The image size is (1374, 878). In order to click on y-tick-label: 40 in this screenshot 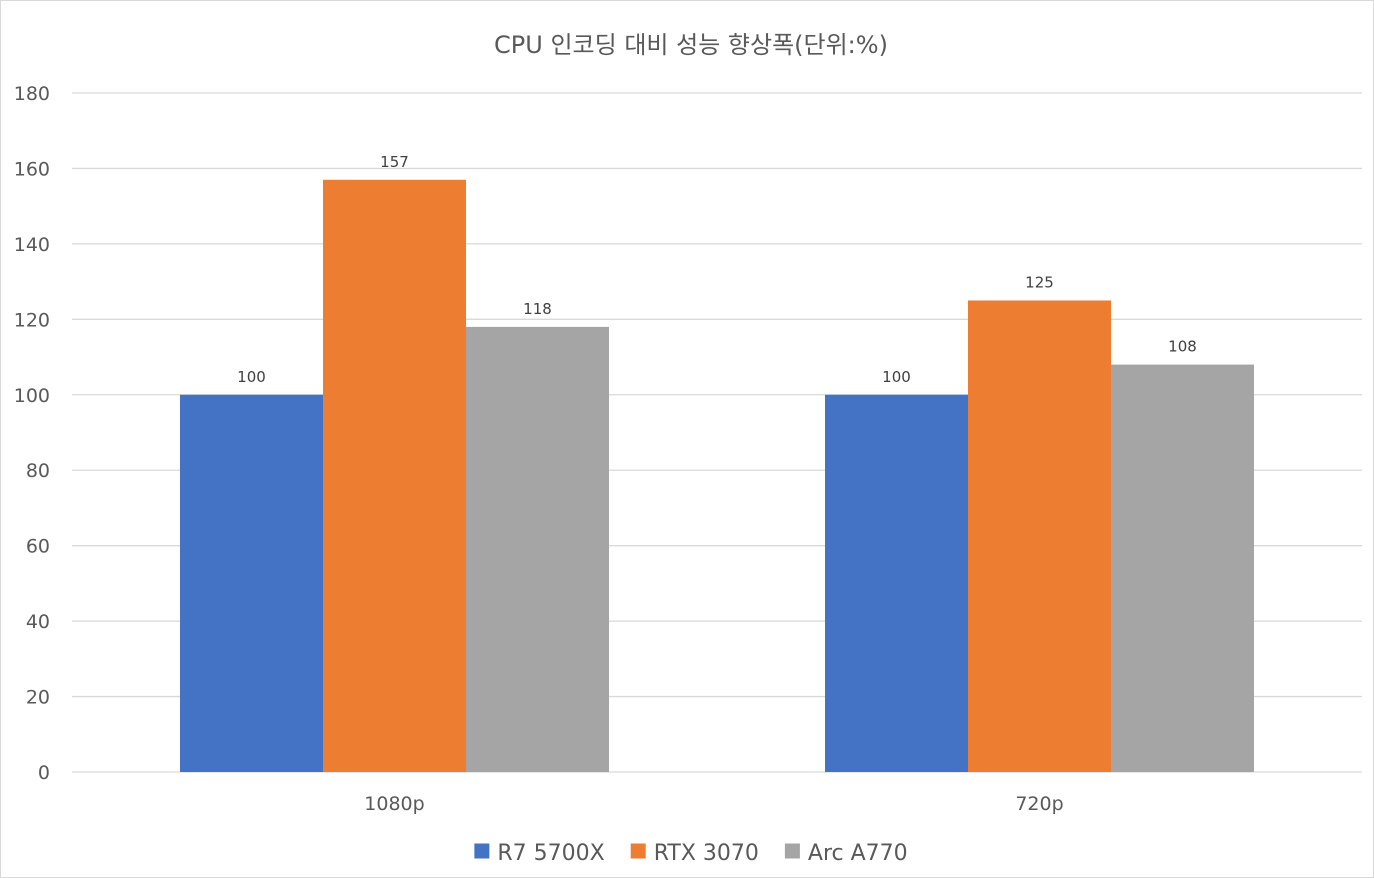, I will do `click(38, 622)`.